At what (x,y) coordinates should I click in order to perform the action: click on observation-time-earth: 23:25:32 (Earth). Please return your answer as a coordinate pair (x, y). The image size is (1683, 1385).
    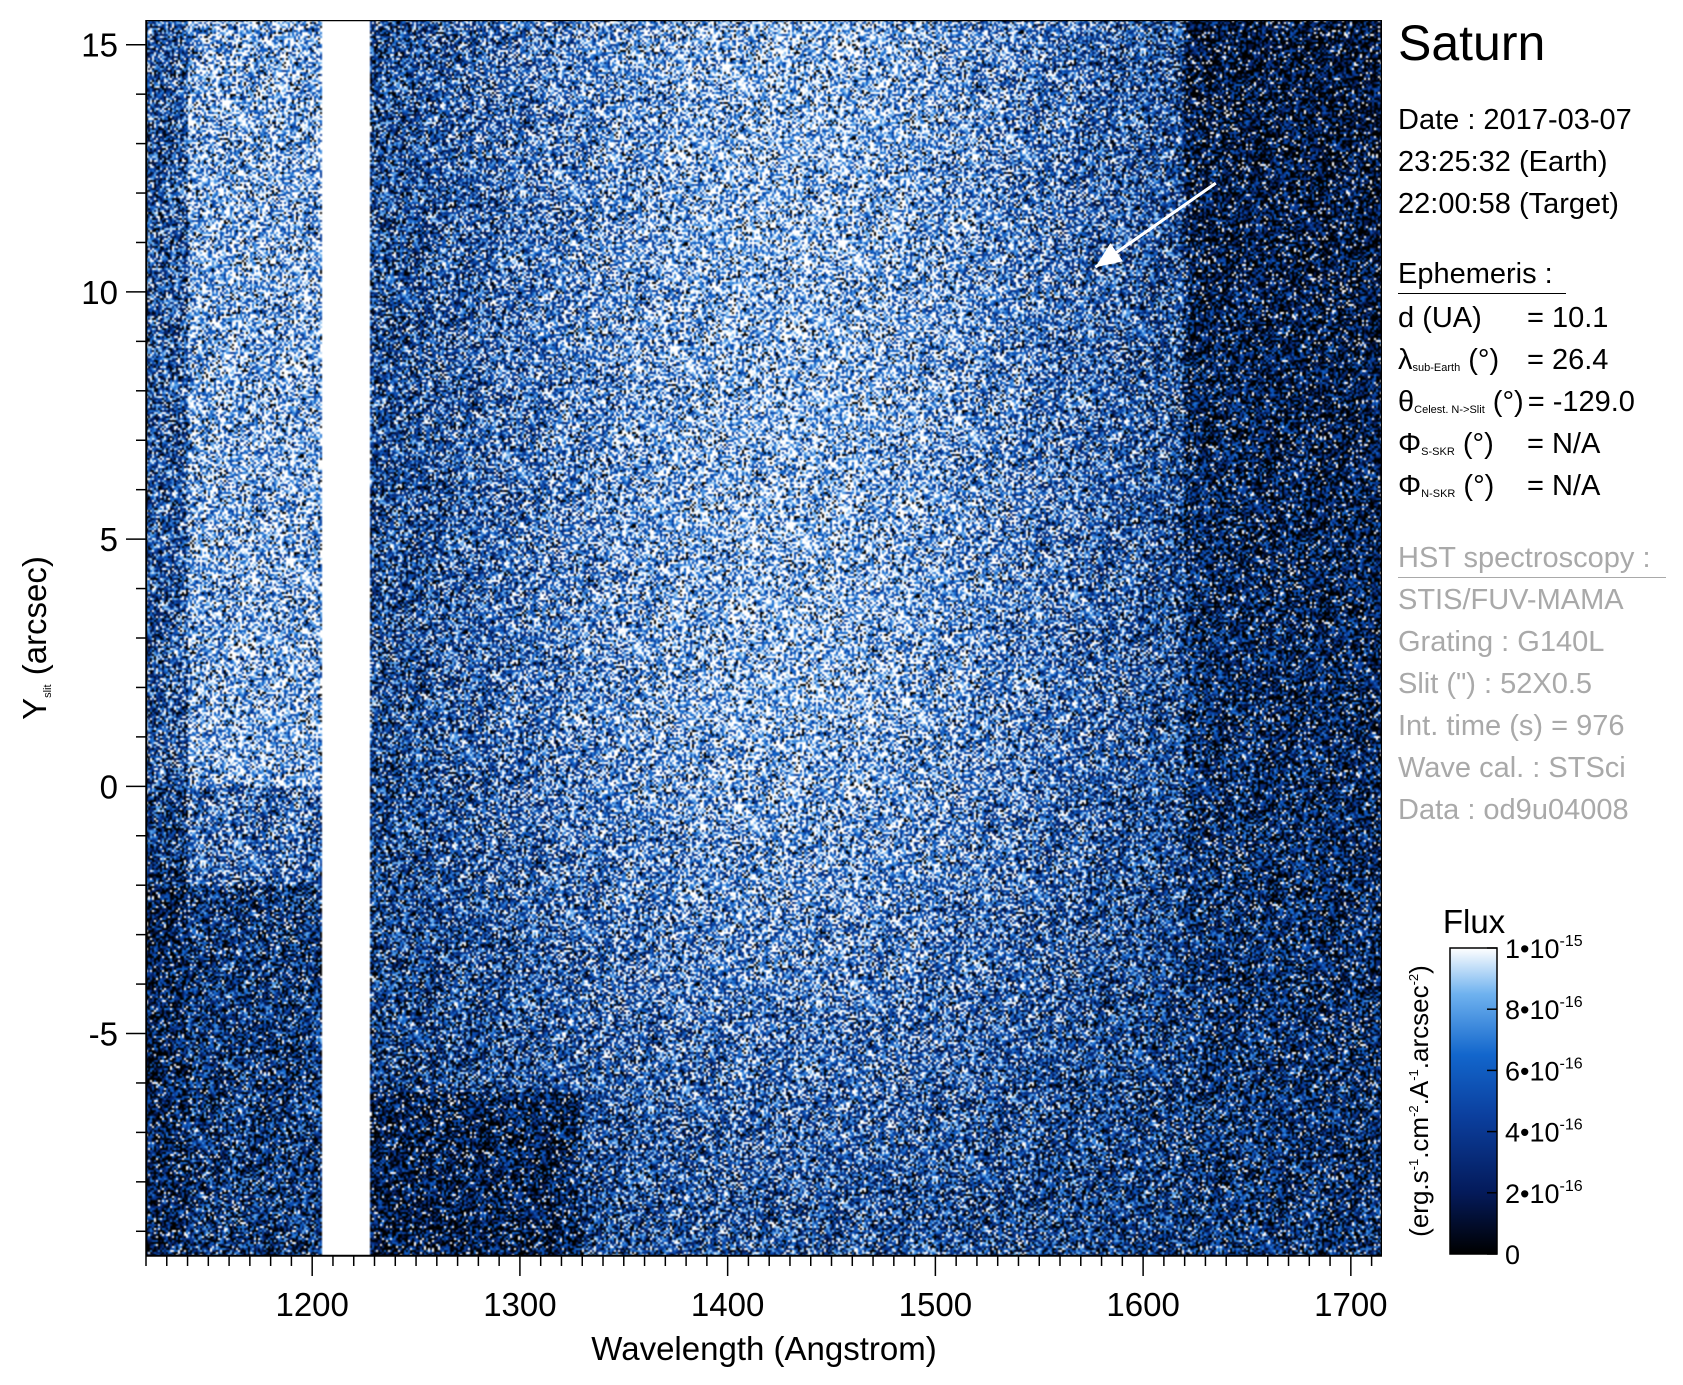
    Looking at the image, I should click on (1503, 162).